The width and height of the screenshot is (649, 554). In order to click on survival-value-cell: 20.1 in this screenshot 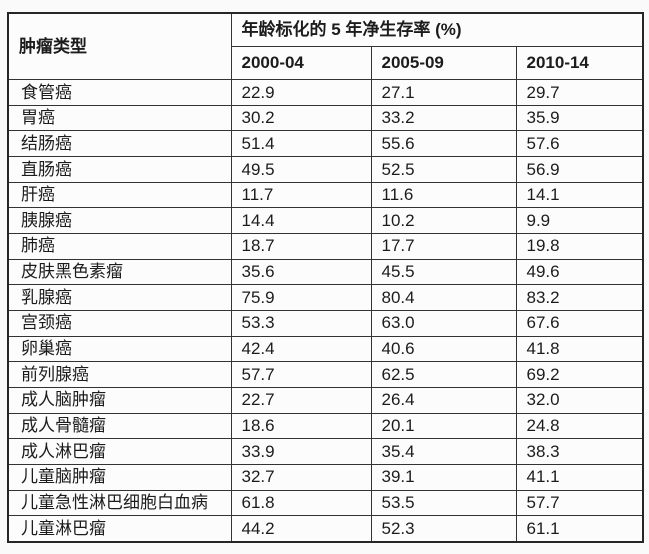, I will do `click(443, 426)`.